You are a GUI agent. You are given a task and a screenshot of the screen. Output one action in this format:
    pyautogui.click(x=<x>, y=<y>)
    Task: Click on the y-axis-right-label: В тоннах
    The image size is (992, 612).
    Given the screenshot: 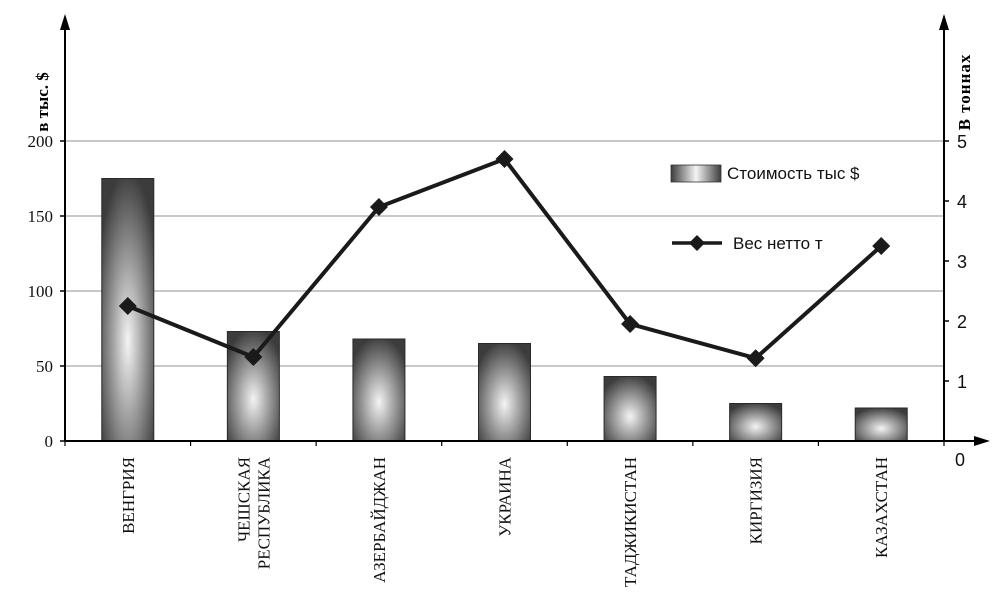 What is the action you would take?
    pyautogui.click(x=964, y=92)
    